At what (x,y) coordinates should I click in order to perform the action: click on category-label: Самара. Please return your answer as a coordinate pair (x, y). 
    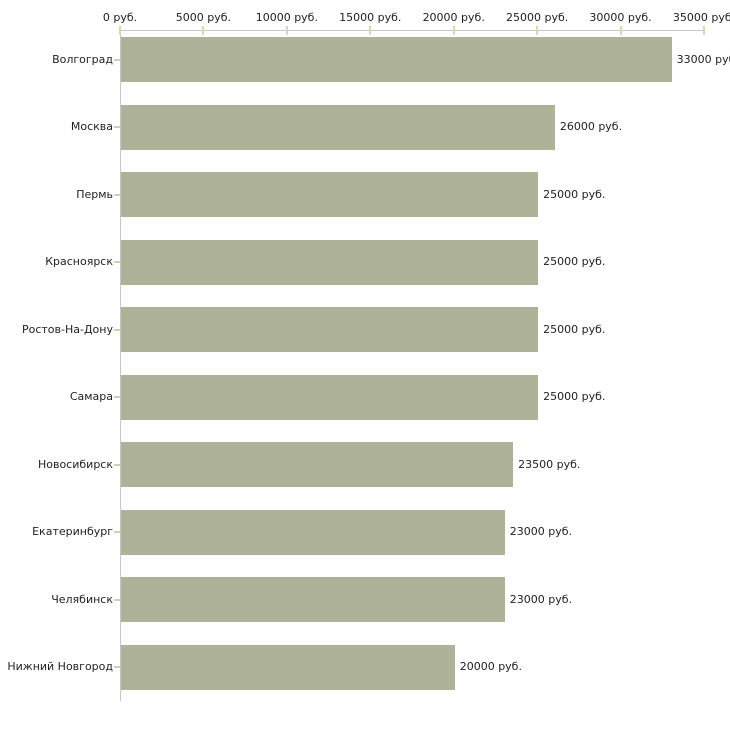
    Looking at the image, I should click on (91, 397).